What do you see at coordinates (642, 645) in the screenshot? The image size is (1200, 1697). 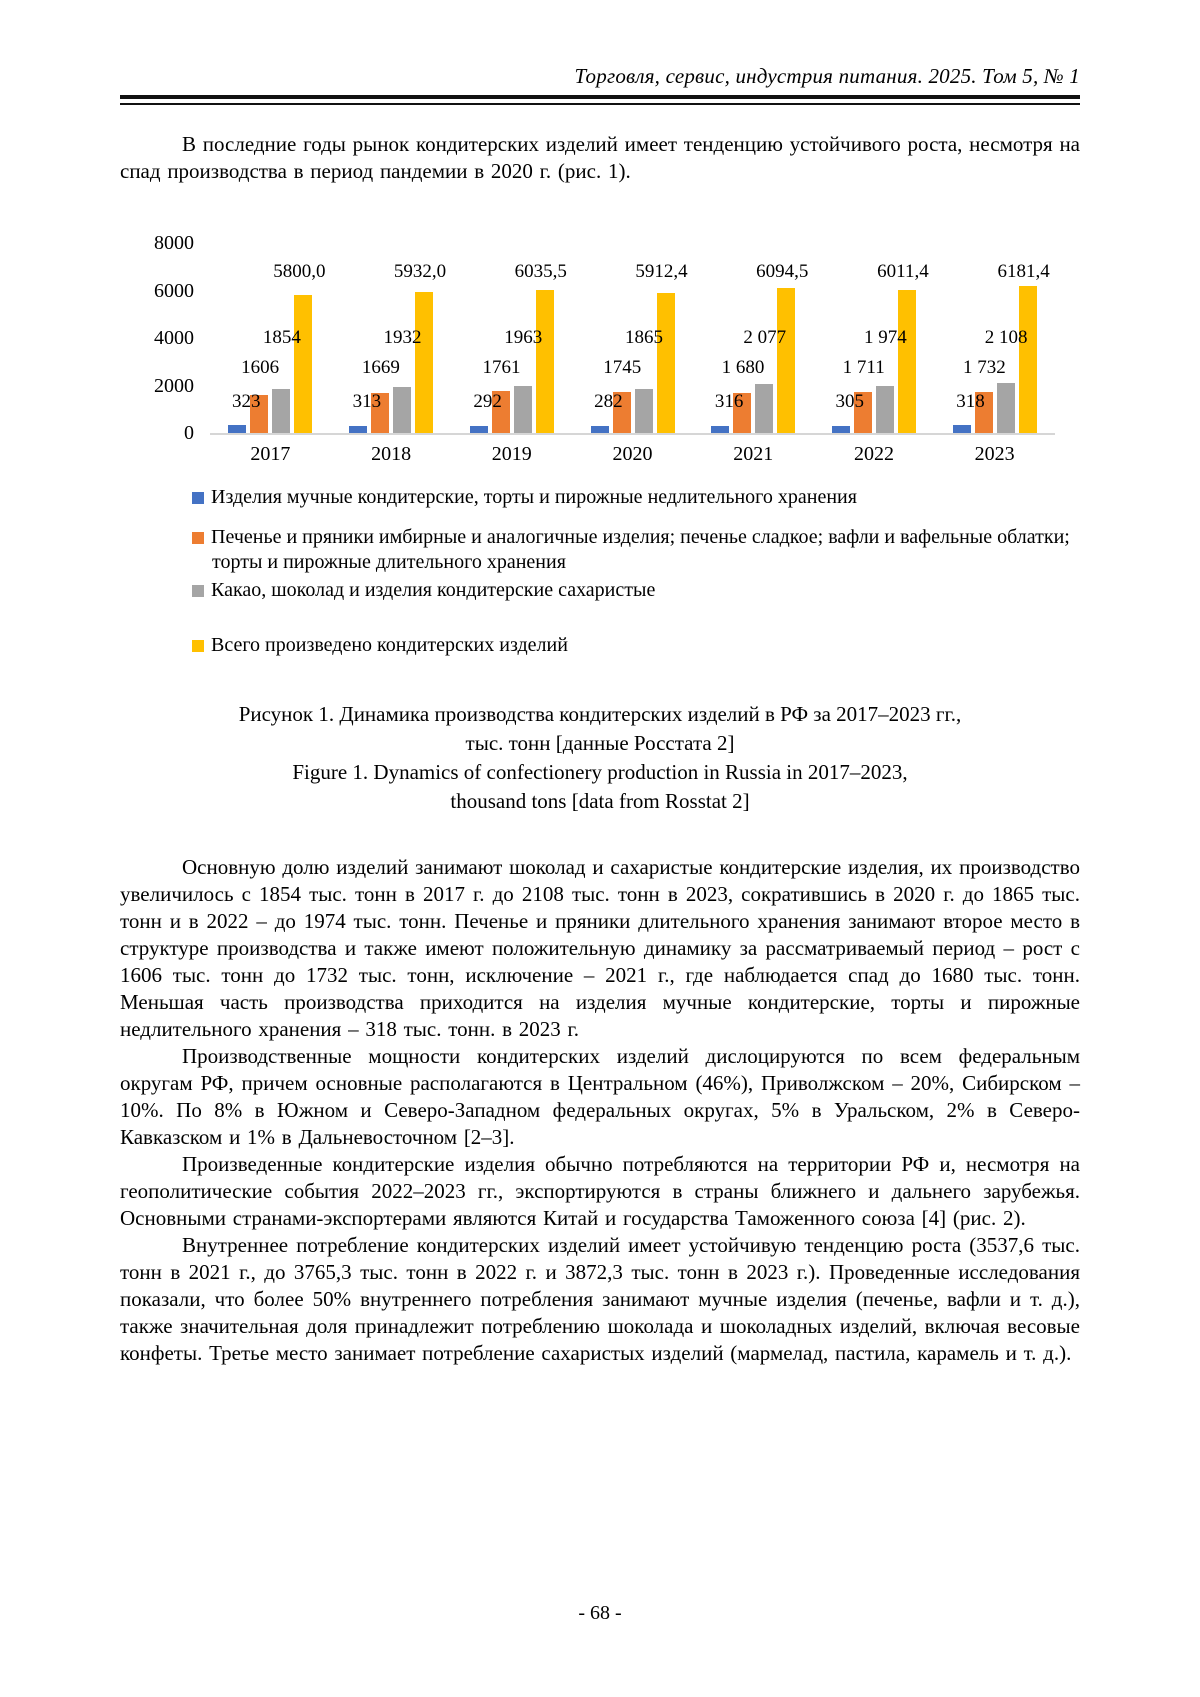 I see `legend-item-total: Всего произведено кондитерских изделий` at bounding box center [642, 645].